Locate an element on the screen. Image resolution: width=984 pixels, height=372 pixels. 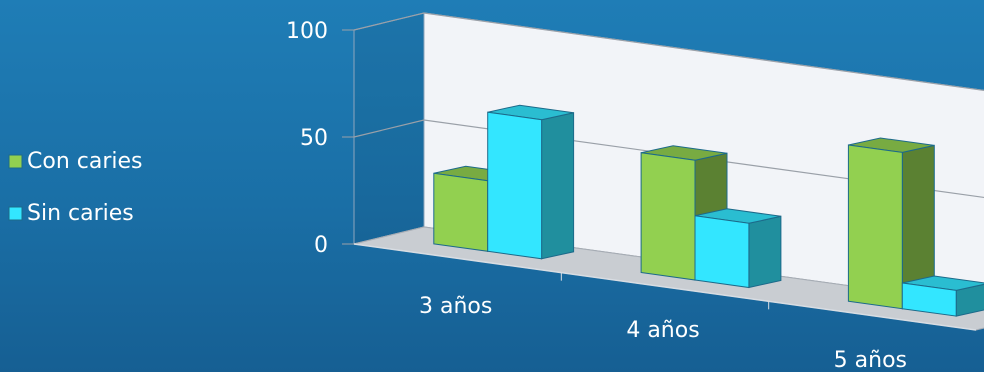
y-axis-ticks: 0 50 100 is located at coordinates (320, 138).